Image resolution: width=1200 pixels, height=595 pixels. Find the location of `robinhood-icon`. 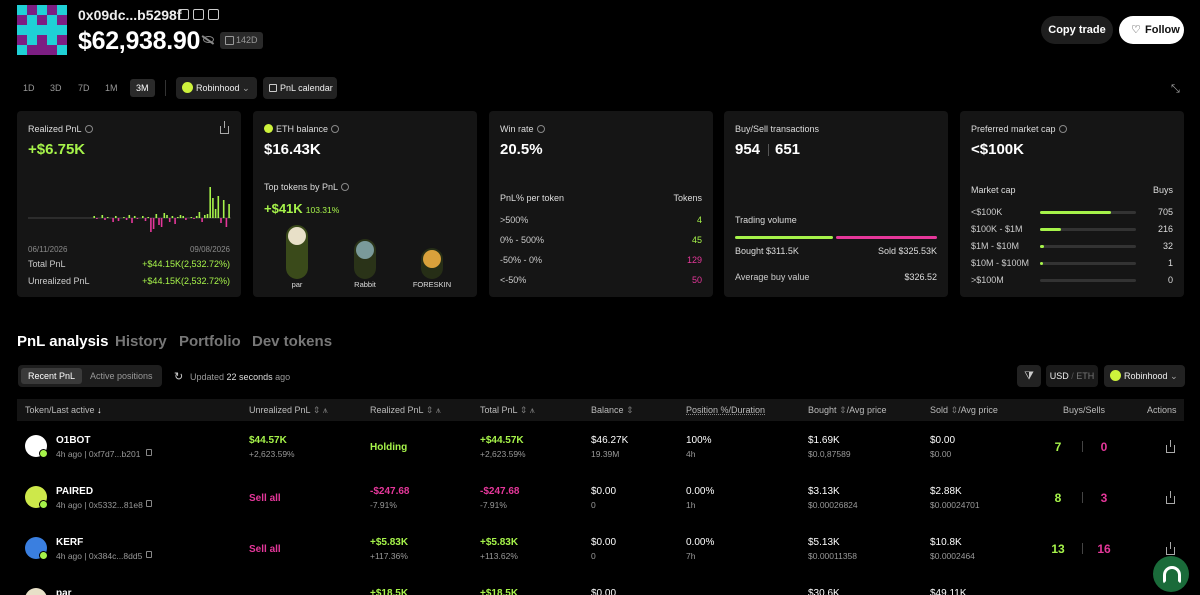

robinhood-icon is located at coordinates (1115, 376).